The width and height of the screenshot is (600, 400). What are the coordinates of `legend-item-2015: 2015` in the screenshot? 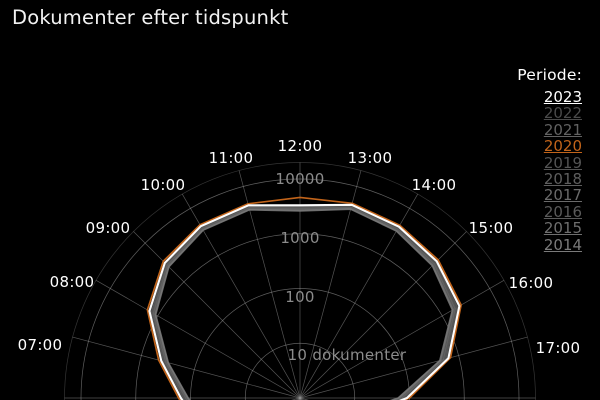 It's located at (562, 228).